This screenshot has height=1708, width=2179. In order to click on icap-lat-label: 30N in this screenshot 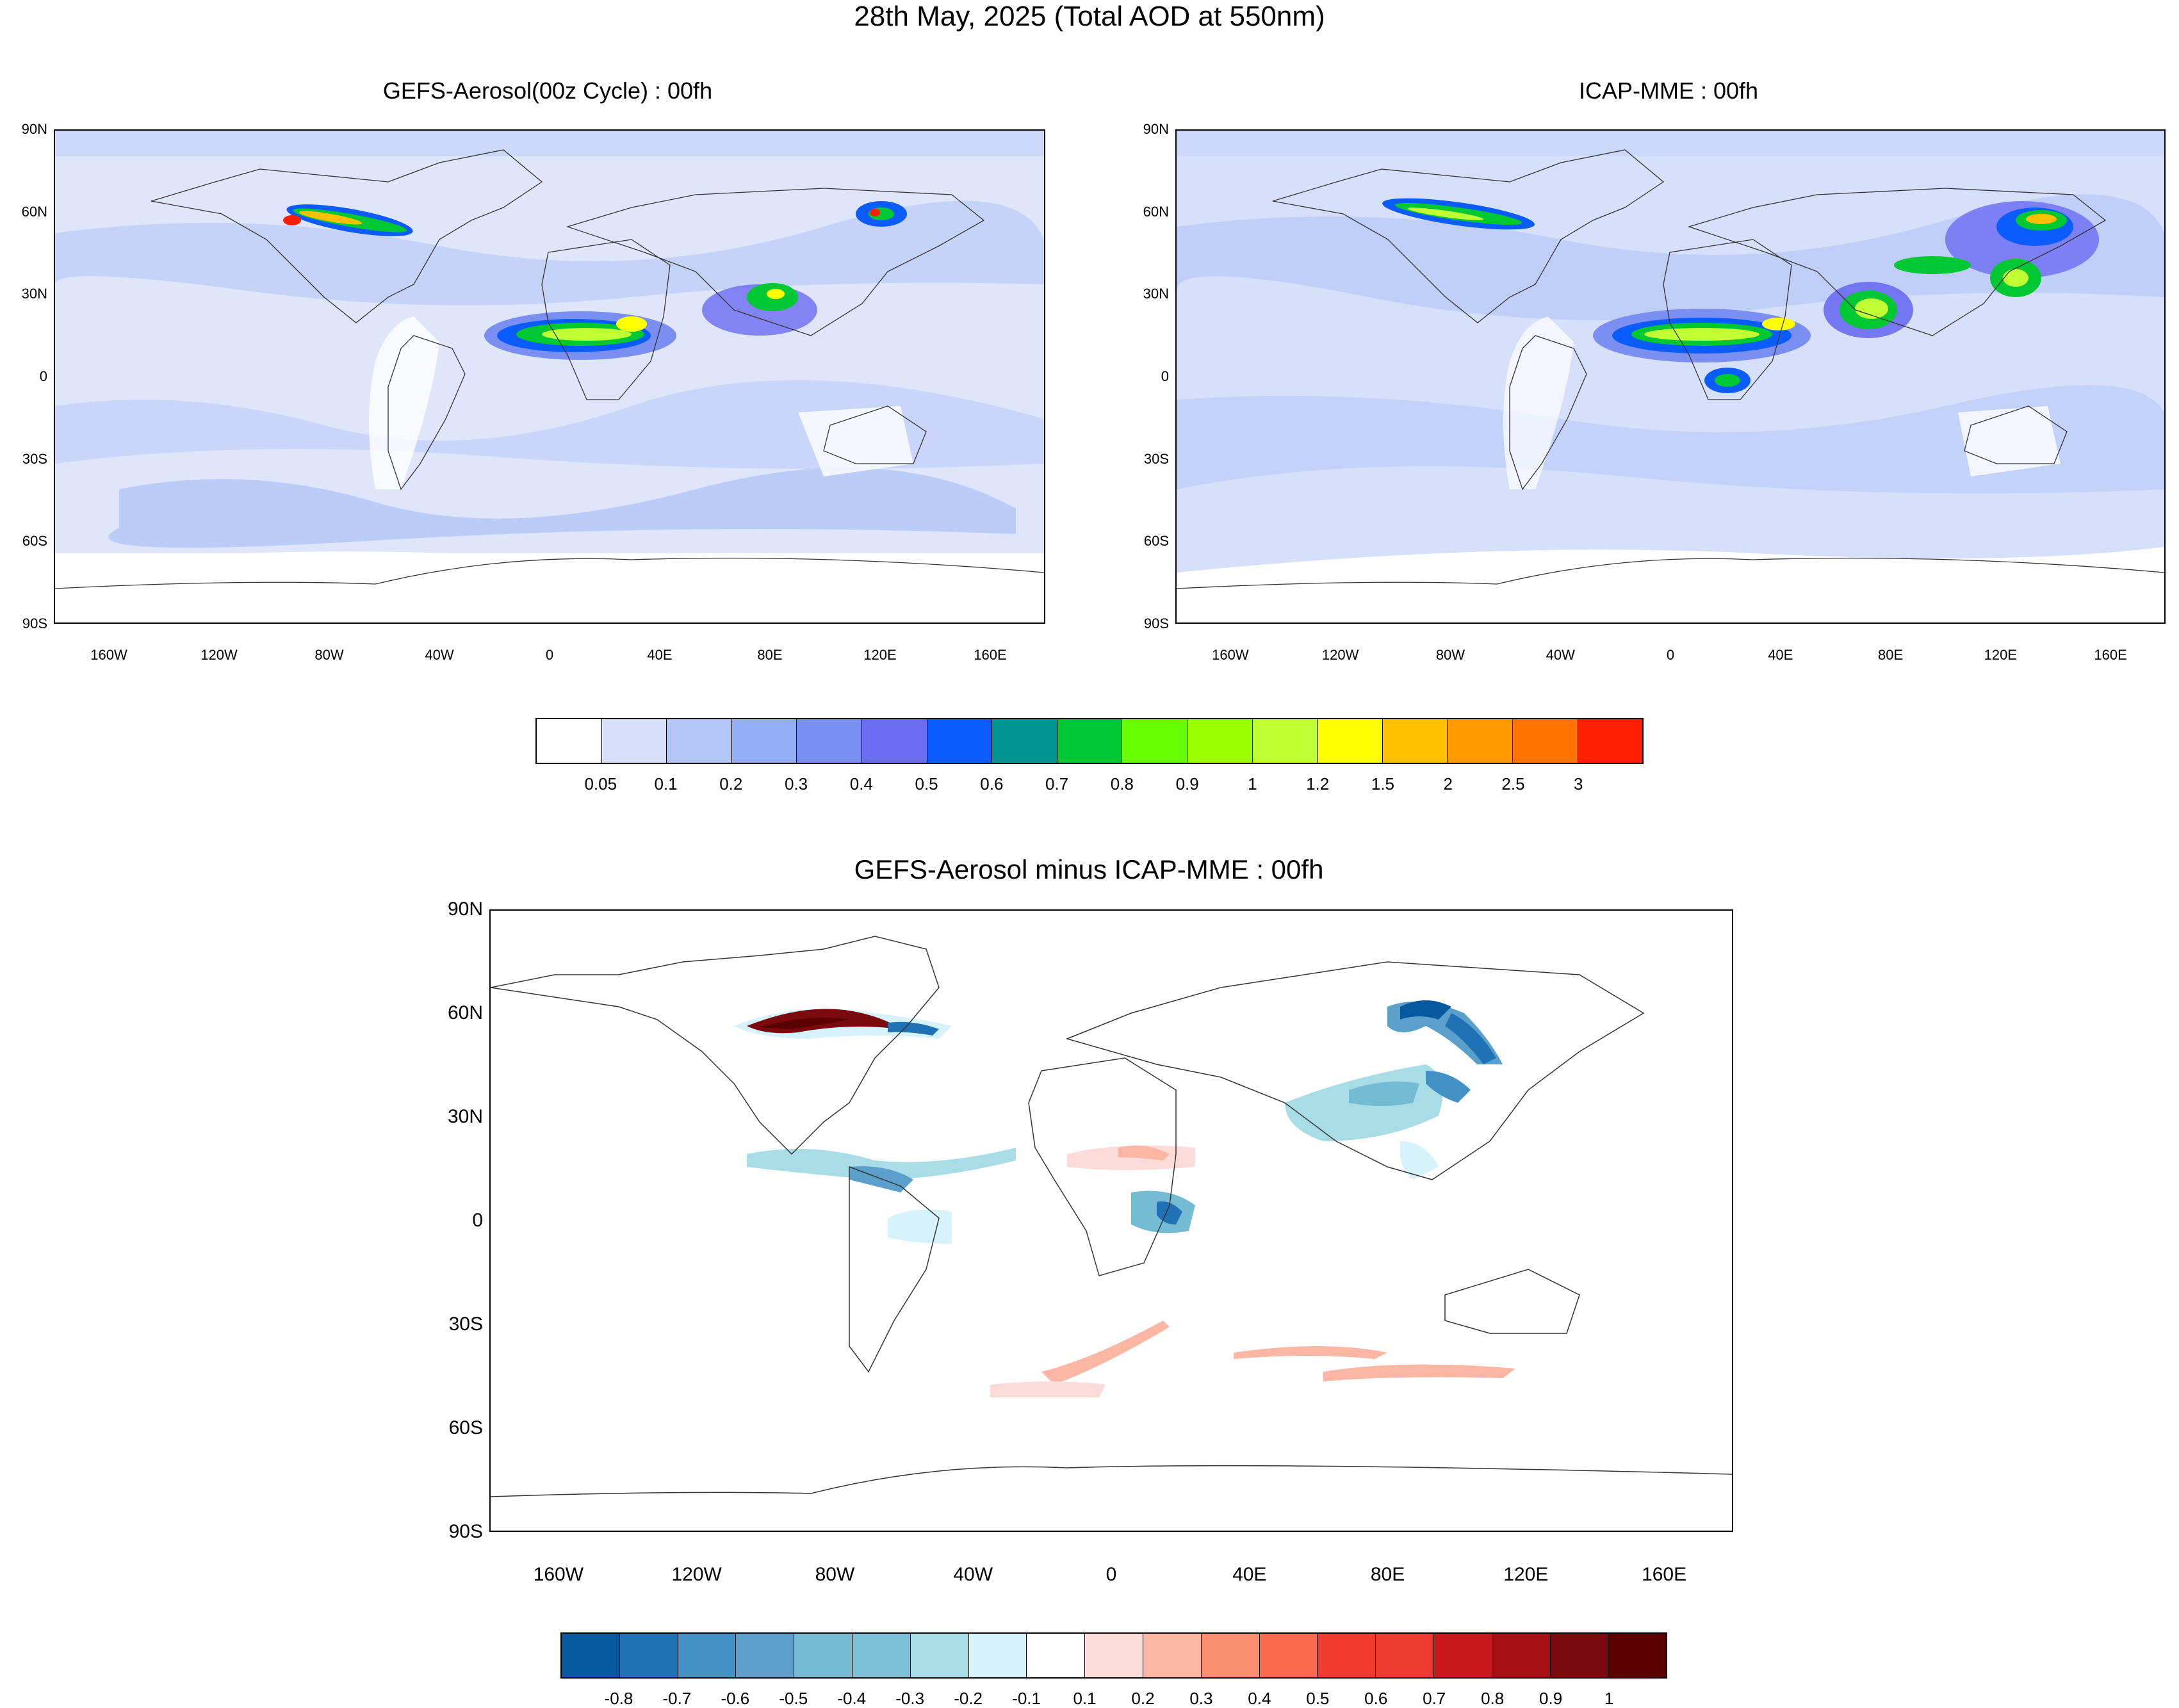, I will do `click(1156, 294)`.